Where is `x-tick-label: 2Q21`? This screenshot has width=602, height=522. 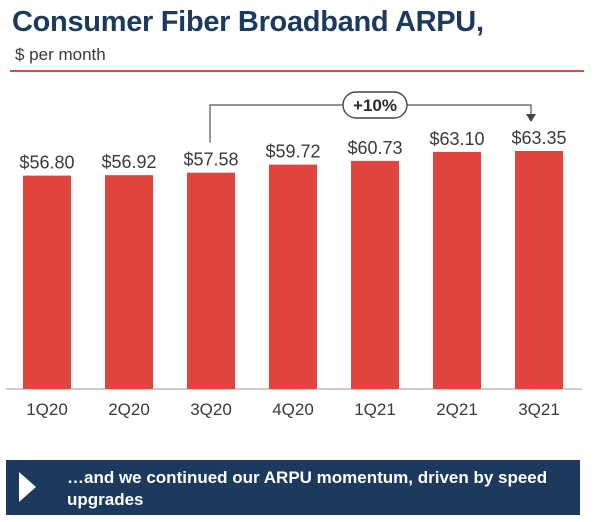
x-tick-label: 2Q21 is located at coordinates (457, 409).